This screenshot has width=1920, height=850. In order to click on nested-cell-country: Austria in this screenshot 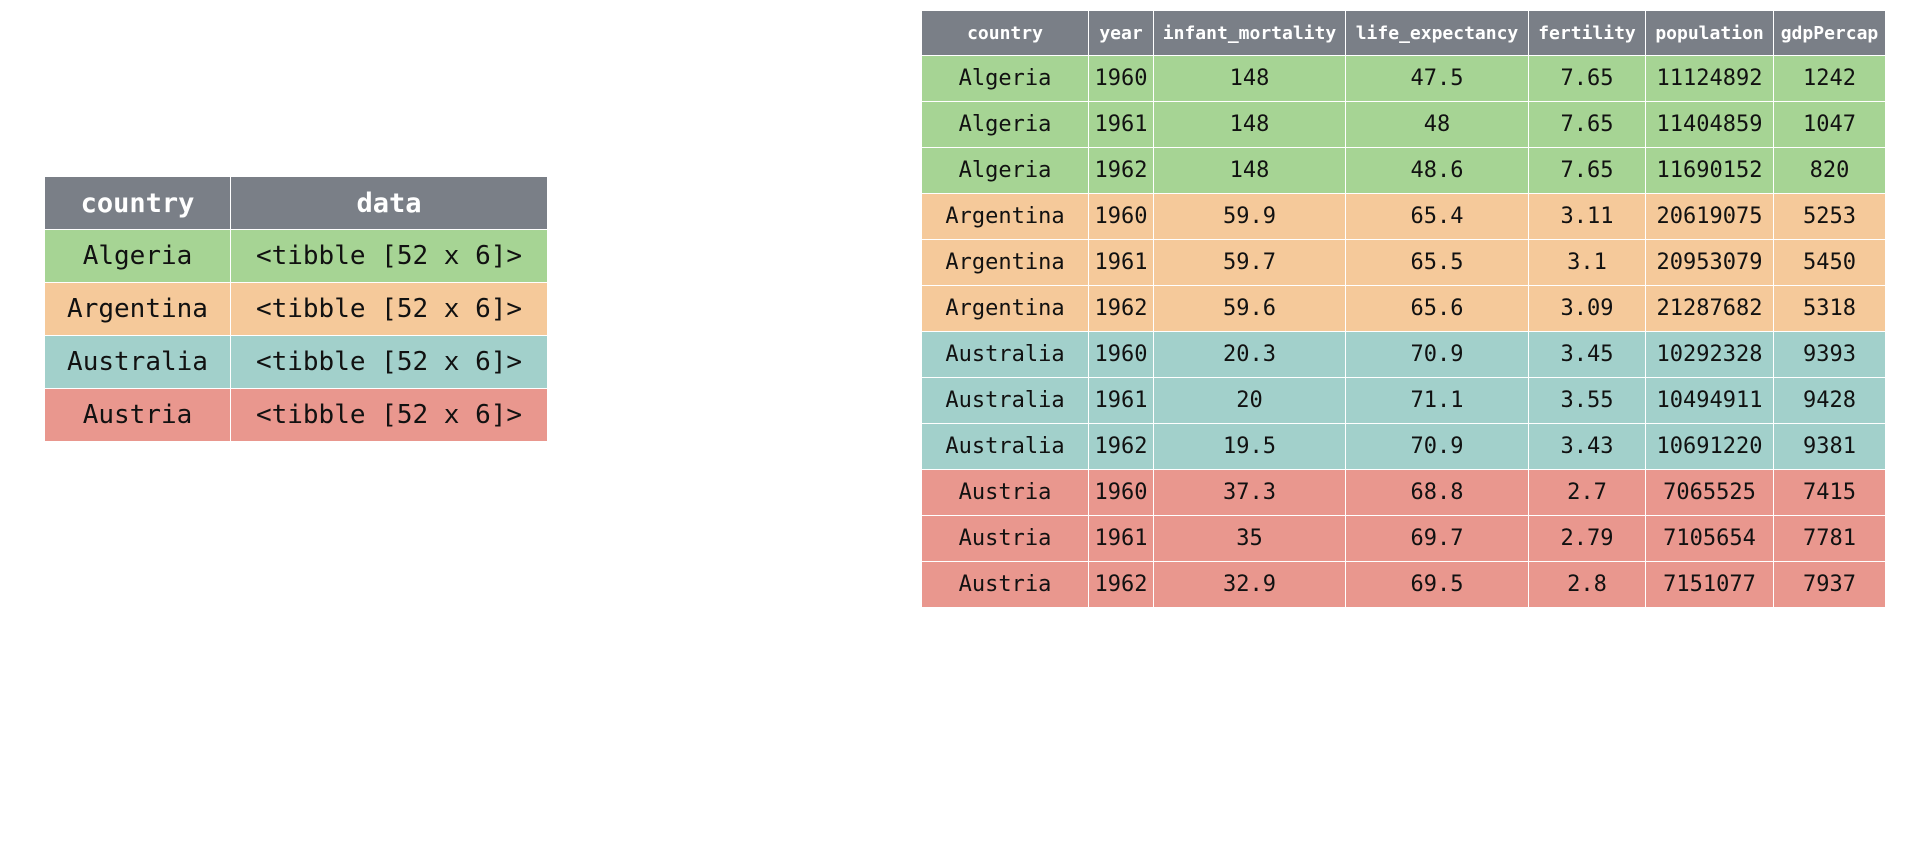, I will do `click(137, 415)`.